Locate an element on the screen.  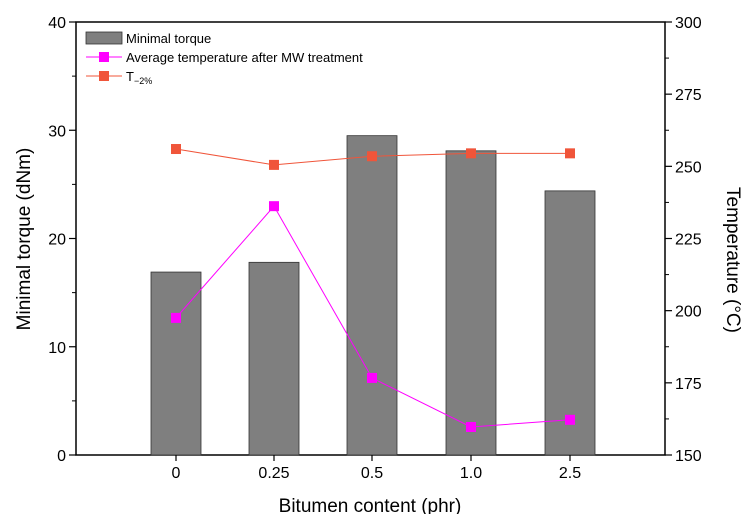
y2-tick-label-225: 225 is located at coordinates (688, 240).